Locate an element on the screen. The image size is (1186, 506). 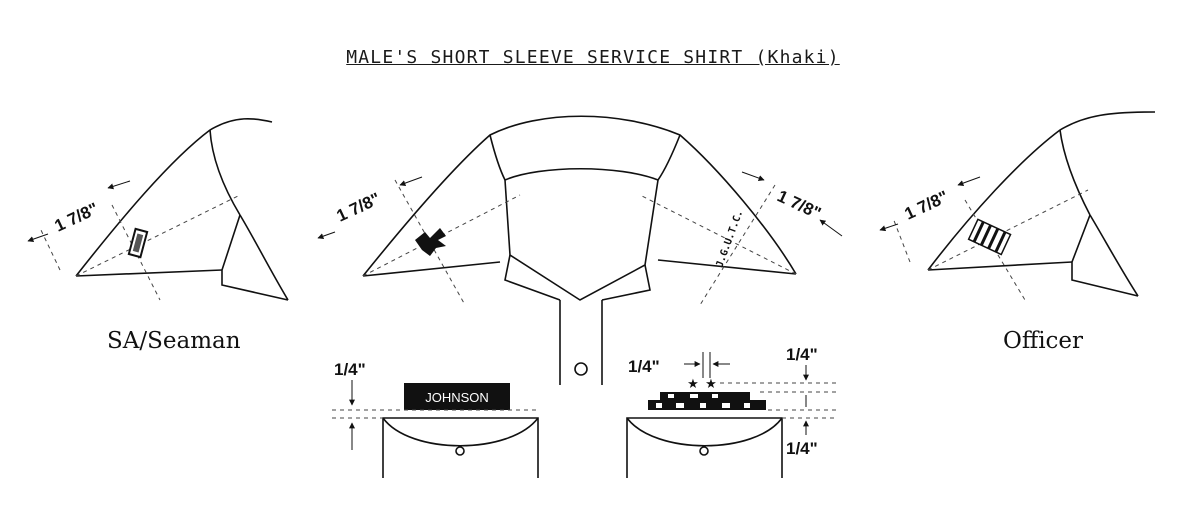
nameplate-text: JOHNSON is located at coordinates (457, 397).